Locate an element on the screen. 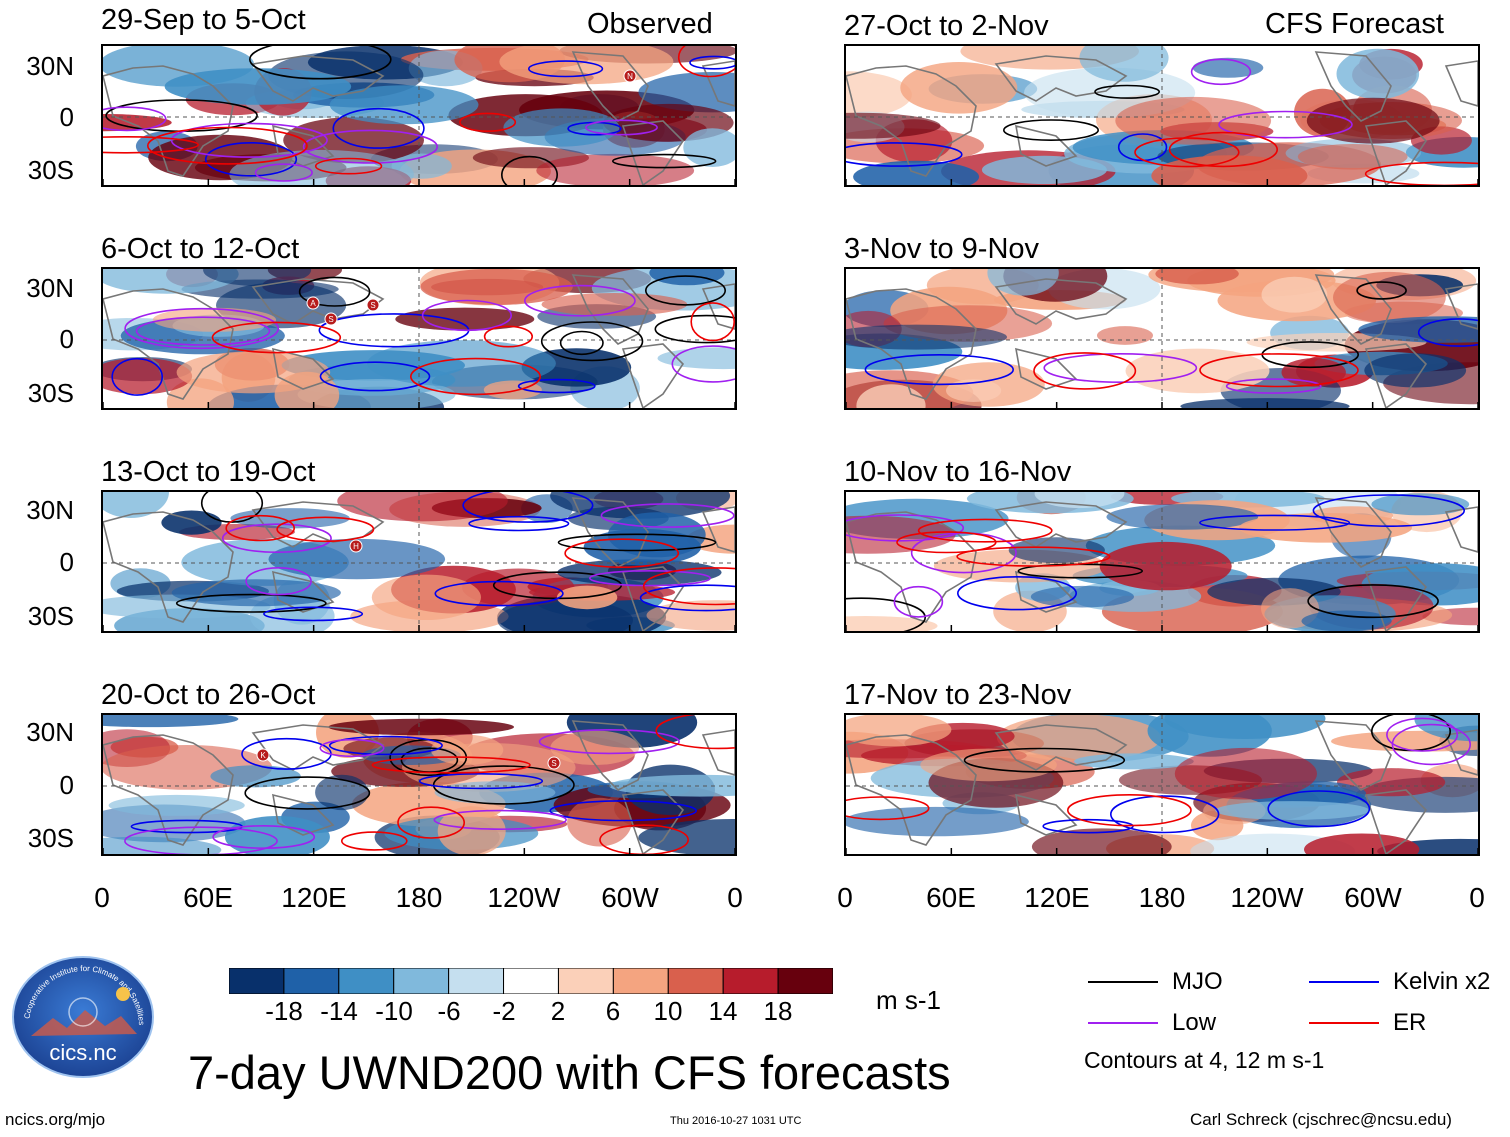 The image size is (1510, 1137). storm-letter: H is located at coordinates (356, 546).